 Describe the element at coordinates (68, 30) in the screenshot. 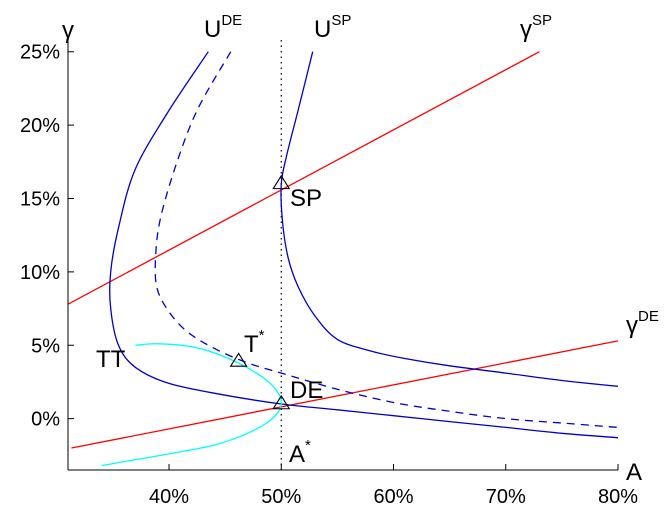

I see `y-axis-label: γ` at that location.